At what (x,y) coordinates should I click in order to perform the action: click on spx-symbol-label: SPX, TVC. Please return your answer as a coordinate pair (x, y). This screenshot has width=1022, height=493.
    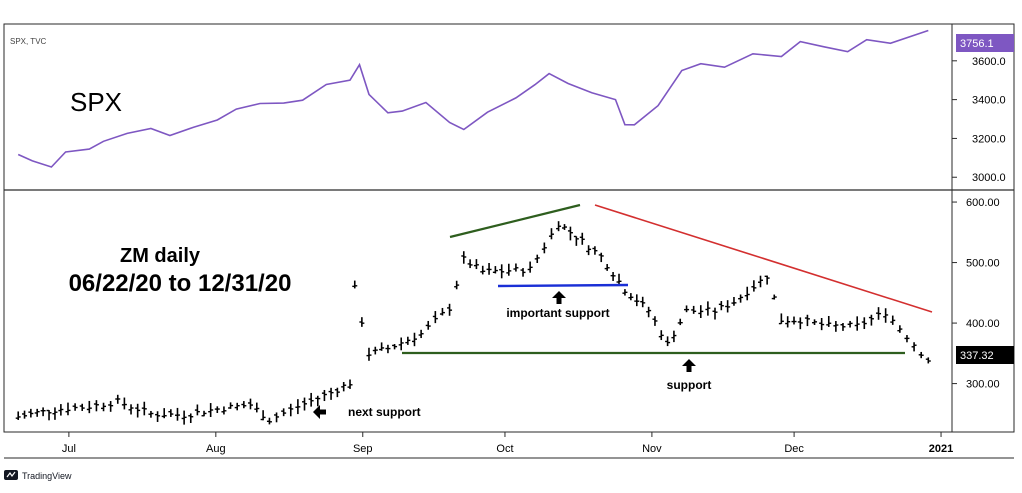
    Looking at the image, I should click on (28, 41).